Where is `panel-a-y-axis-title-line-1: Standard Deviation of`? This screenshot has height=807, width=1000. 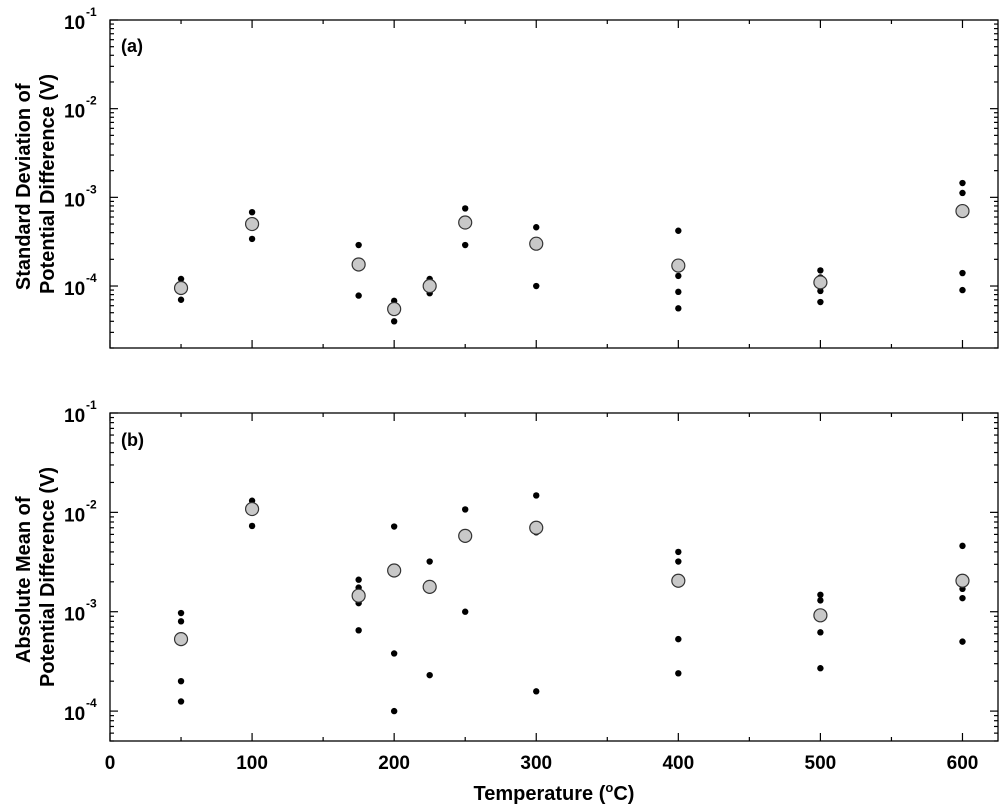
panel-a-y-axis-title-line-1: Standard Deviation of is located at coordinates (24, 186).